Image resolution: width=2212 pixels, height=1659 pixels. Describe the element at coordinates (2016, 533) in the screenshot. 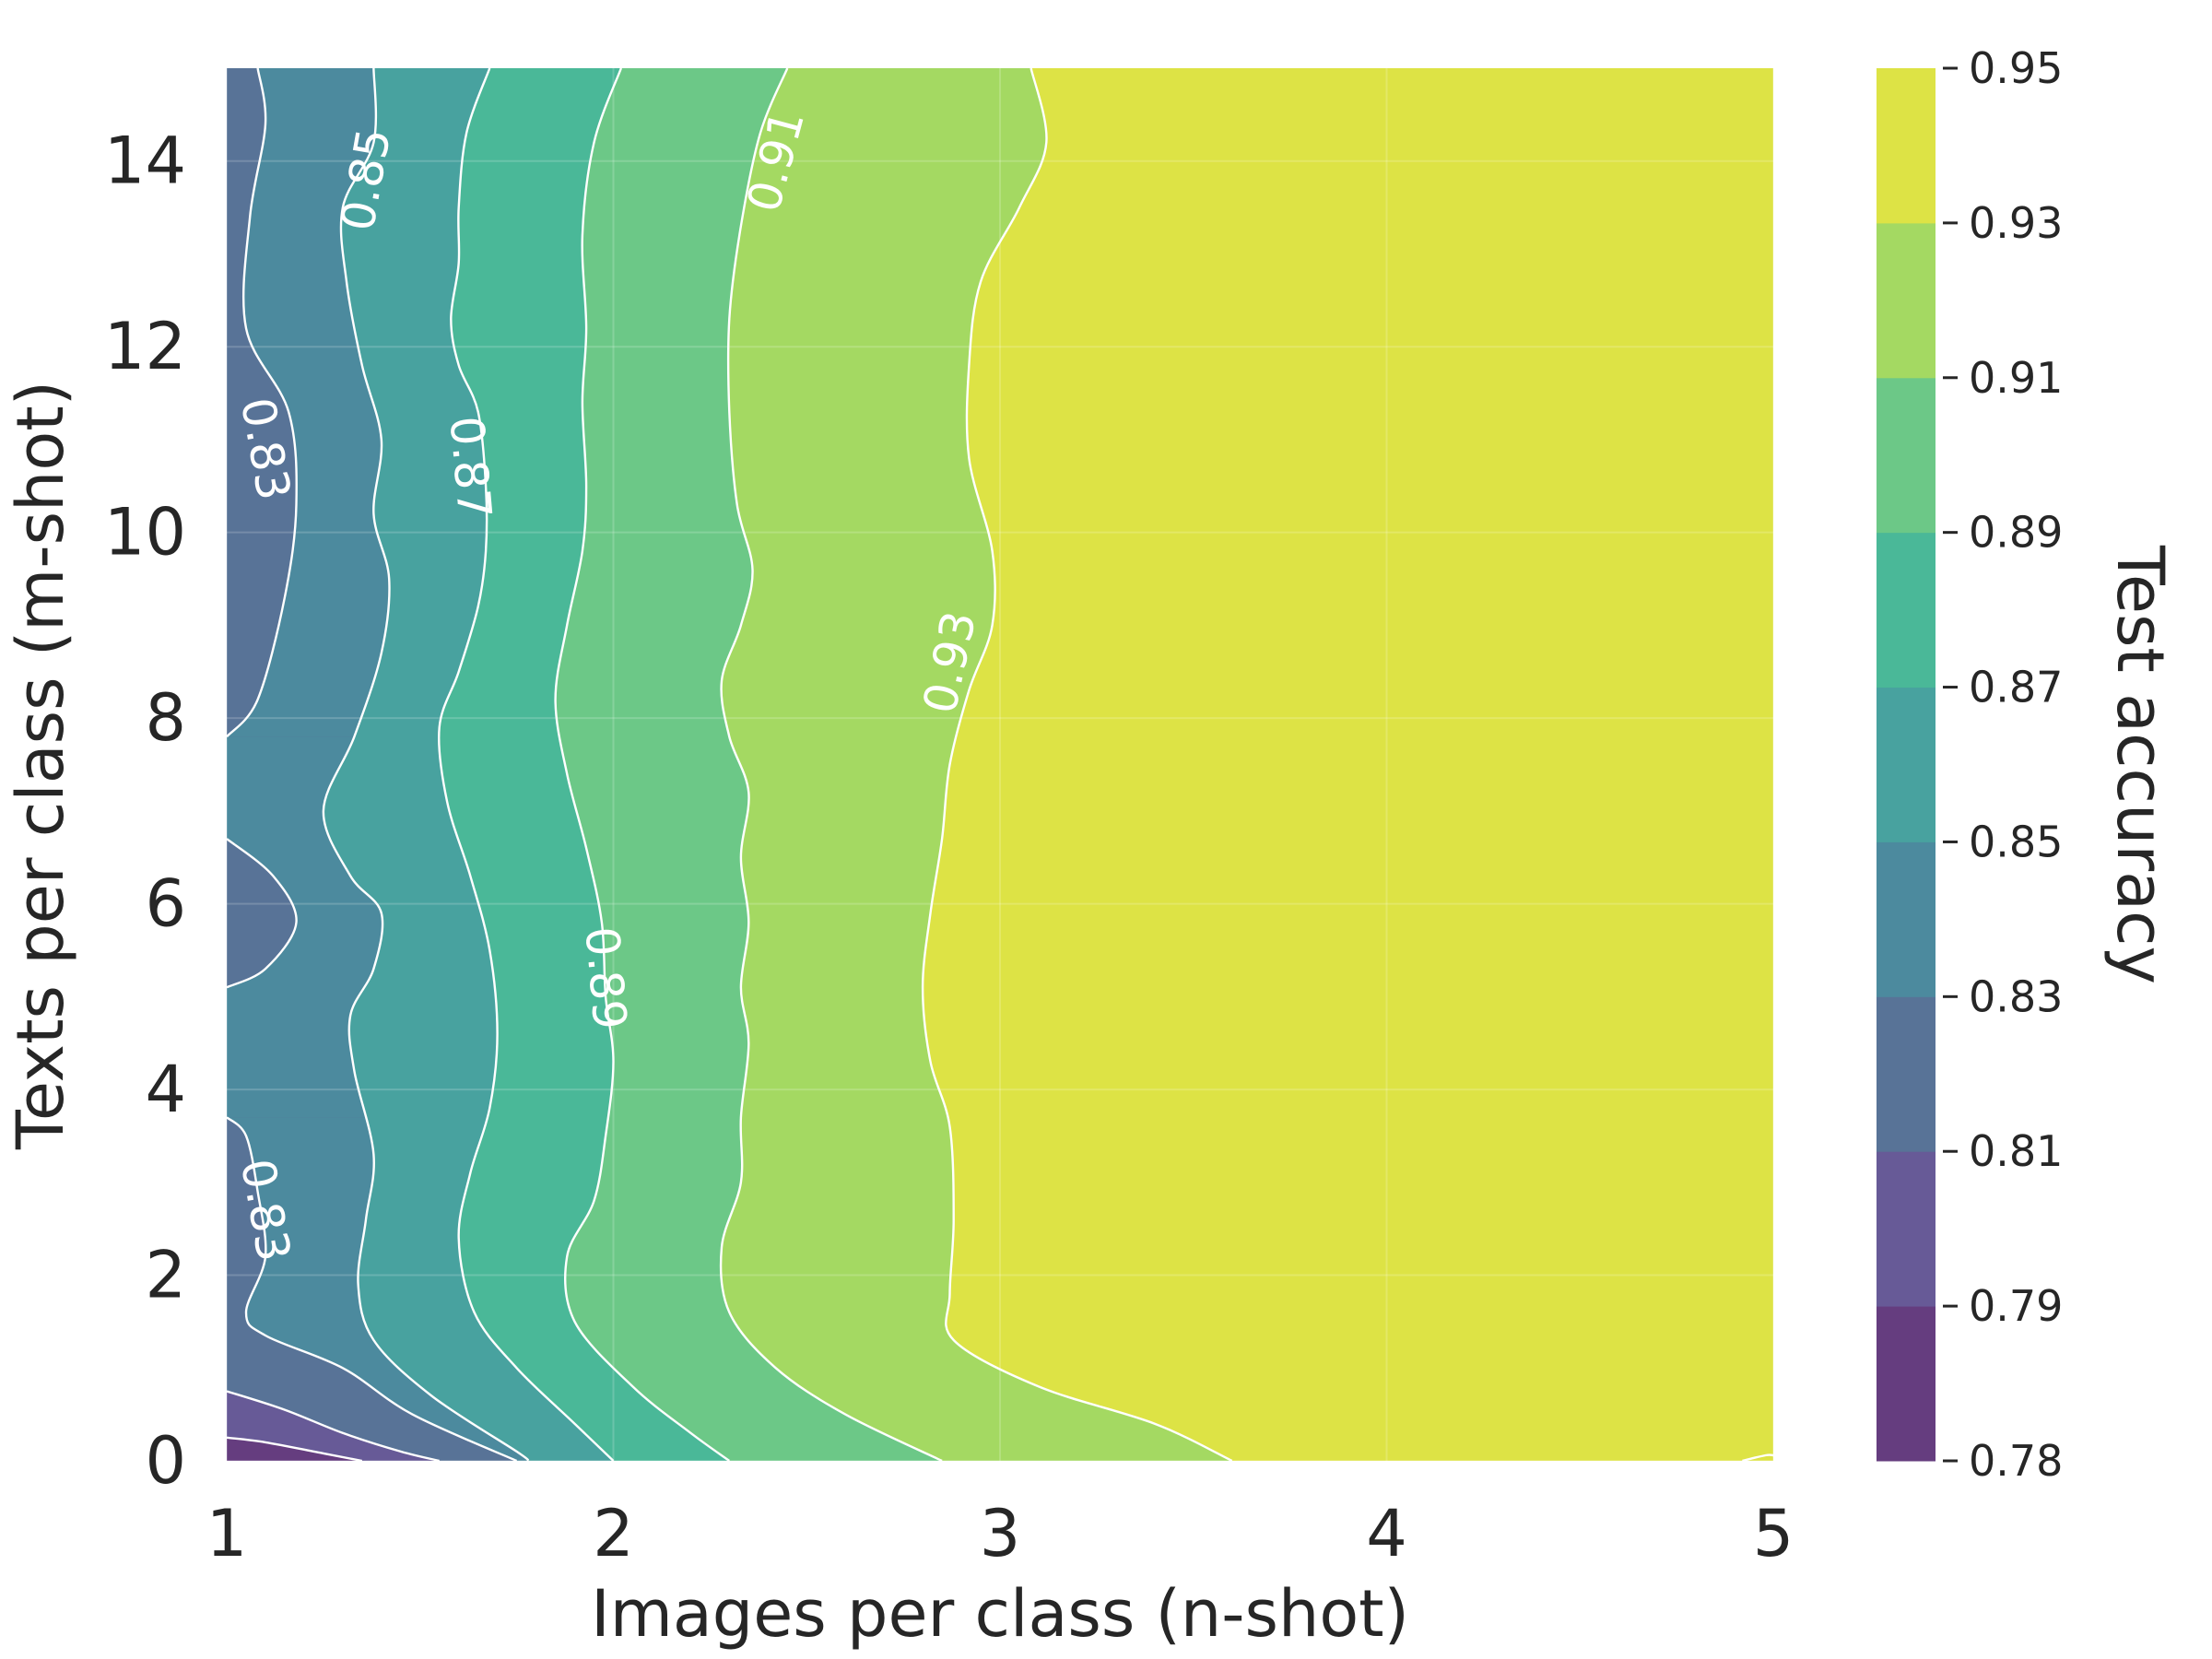

I see `colorbar-tick-label: 0.89` at that location.